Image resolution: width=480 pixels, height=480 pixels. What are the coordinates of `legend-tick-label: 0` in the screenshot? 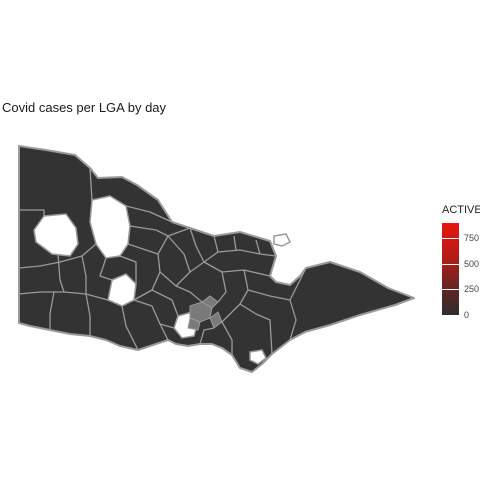 It's located at (467, 315).